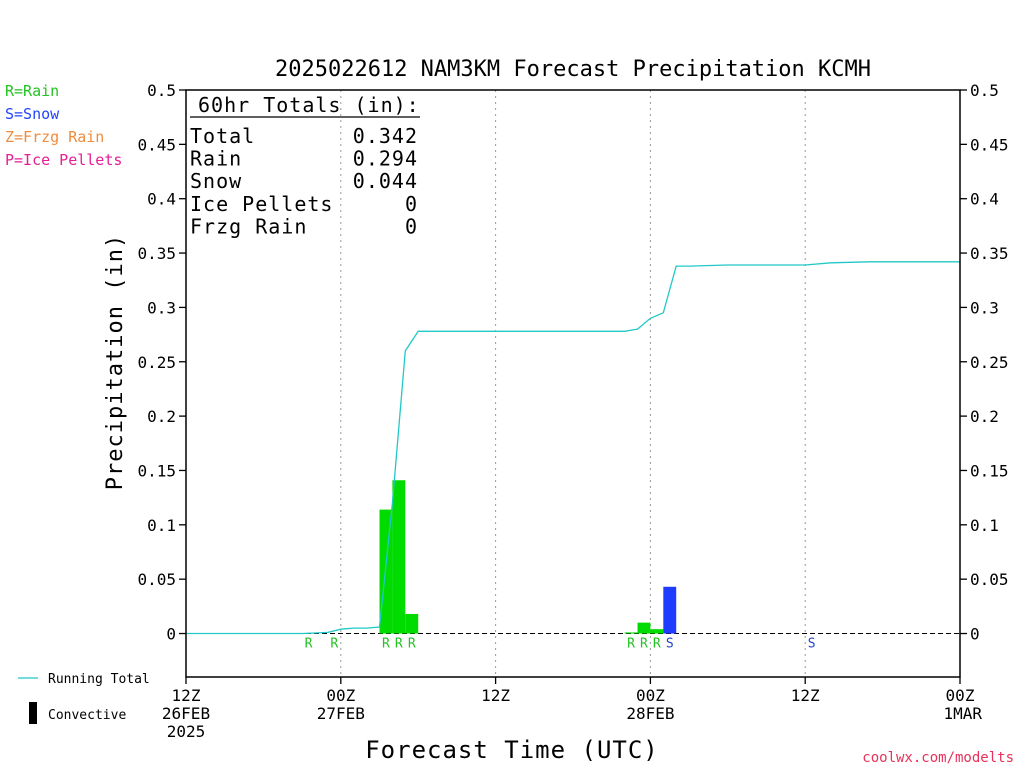 The image size is (1024, 768). I want to click on y-tick-label-right: 0, so click(975, 634).